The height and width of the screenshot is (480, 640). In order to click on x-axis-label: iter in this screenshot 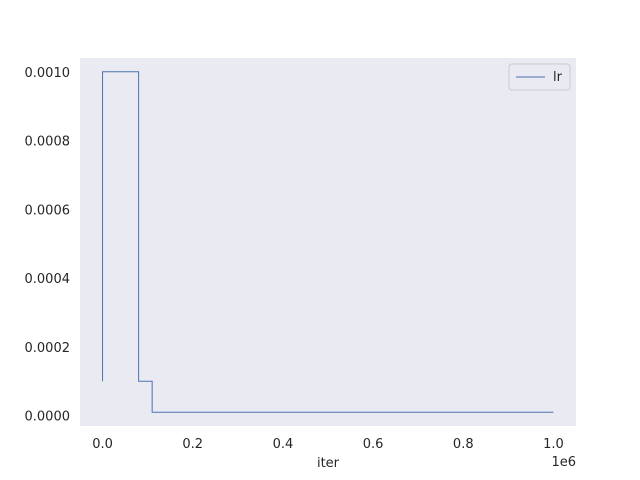, I will do `click(328, 463)`.